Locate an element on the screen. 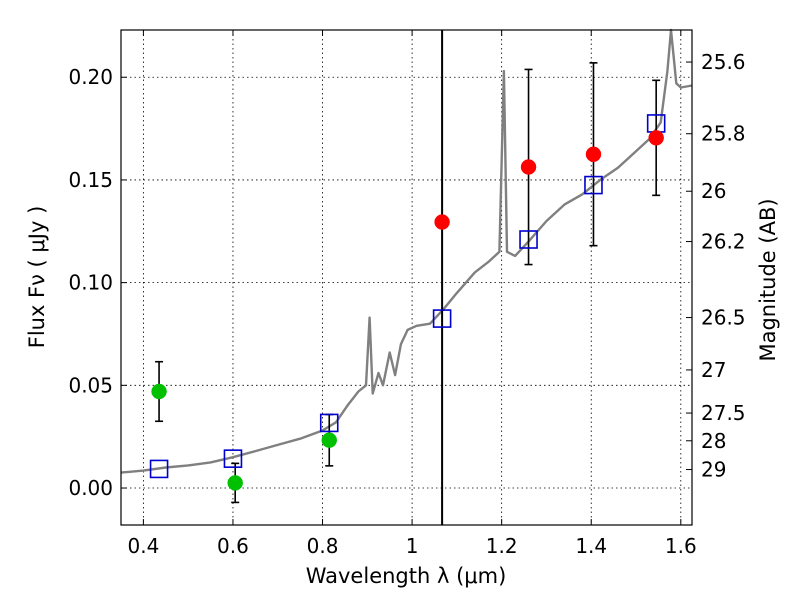 This screenshot has width=800, height=600. x-tick-label: 1.6 is located at coordinates (681, 546).